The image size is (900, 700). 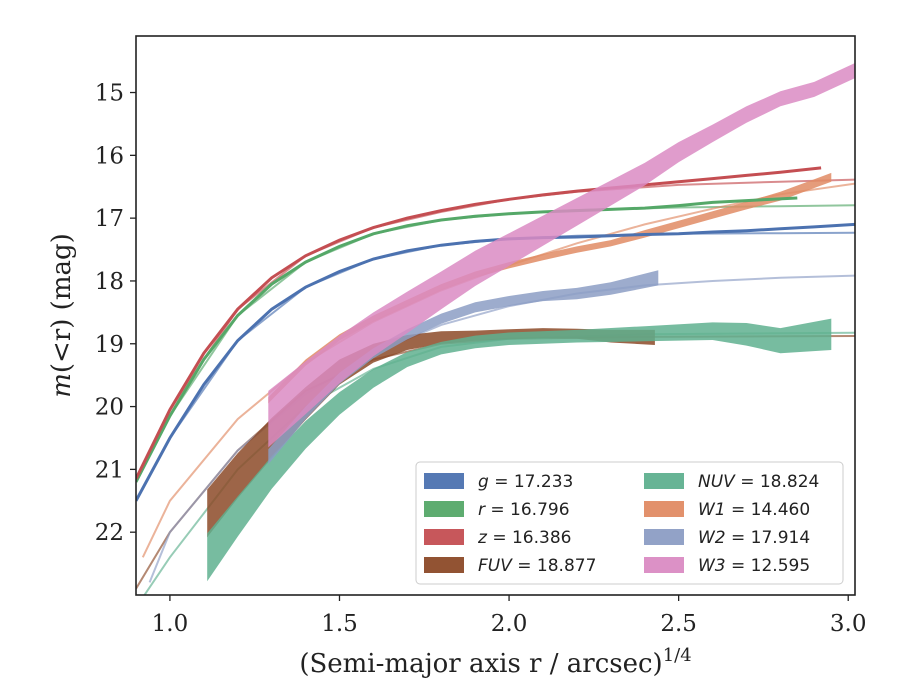 I want to click on legend-label-W1: W1 = 14.460, so click(x=754, y=510).